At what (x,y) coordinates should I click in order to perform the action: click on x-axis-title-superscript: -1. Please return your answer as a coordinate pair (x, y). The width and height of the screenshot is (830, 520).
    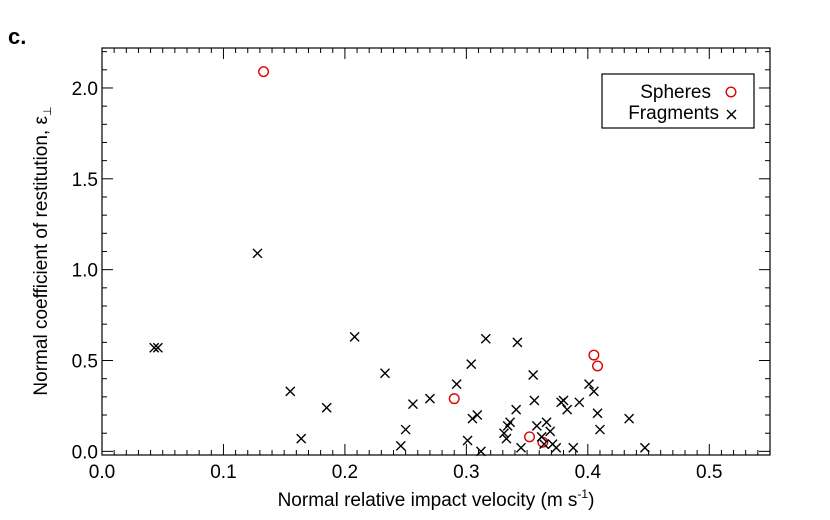
    Looking at the image, I should click on (582, 494).